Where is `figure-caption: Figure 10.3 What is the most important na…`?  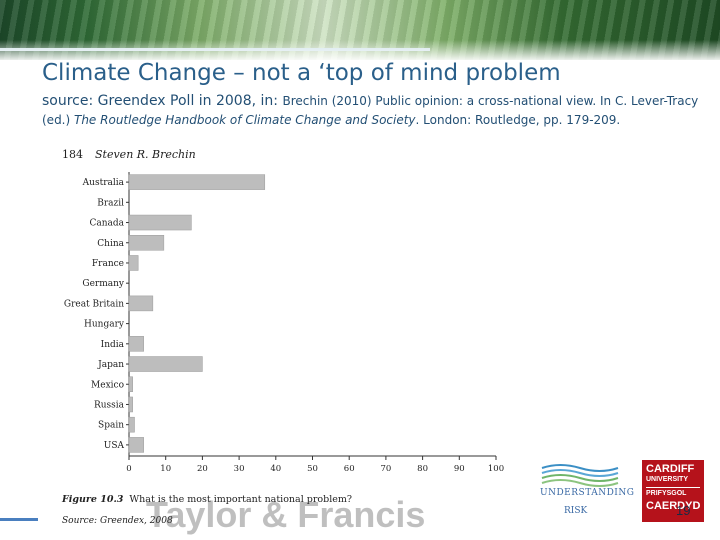 figure-caption: Figure 10.3 What is the most important na… is located at coordinates (207, 499).